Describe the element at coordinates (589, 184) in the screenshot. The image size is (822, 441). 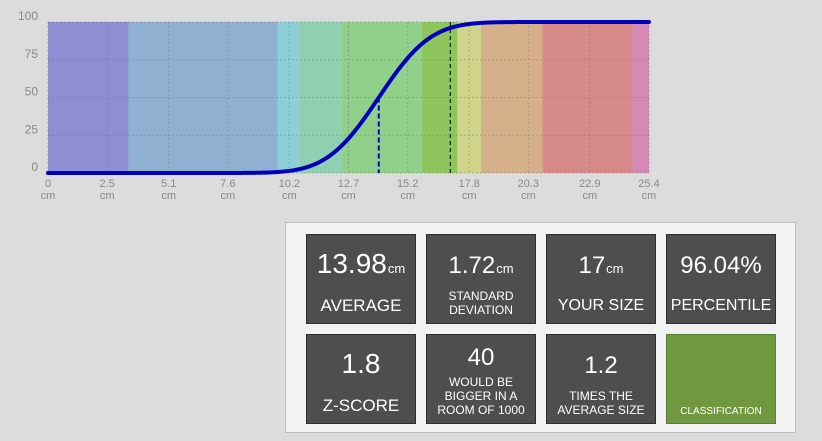
I see `x-tick-label: 22.9` at that location.